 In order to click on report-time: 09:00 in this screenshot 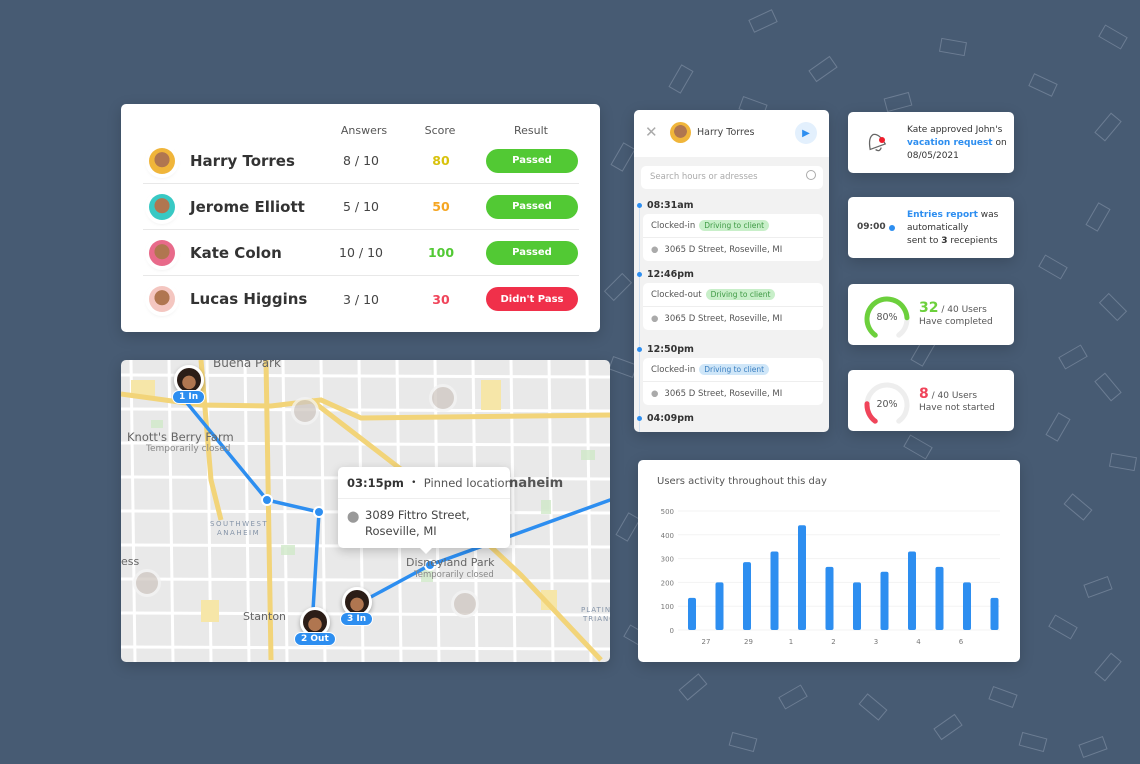, I will do `click(871, 227)`.